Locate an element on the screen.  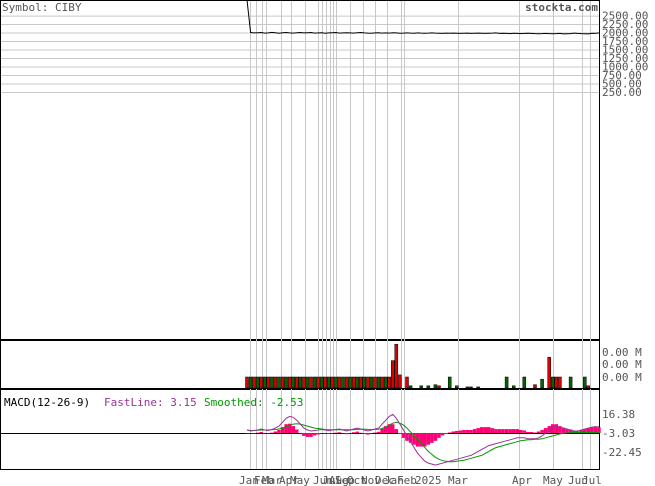
x-axis-label: Jul is located at coordinates (332, 480).